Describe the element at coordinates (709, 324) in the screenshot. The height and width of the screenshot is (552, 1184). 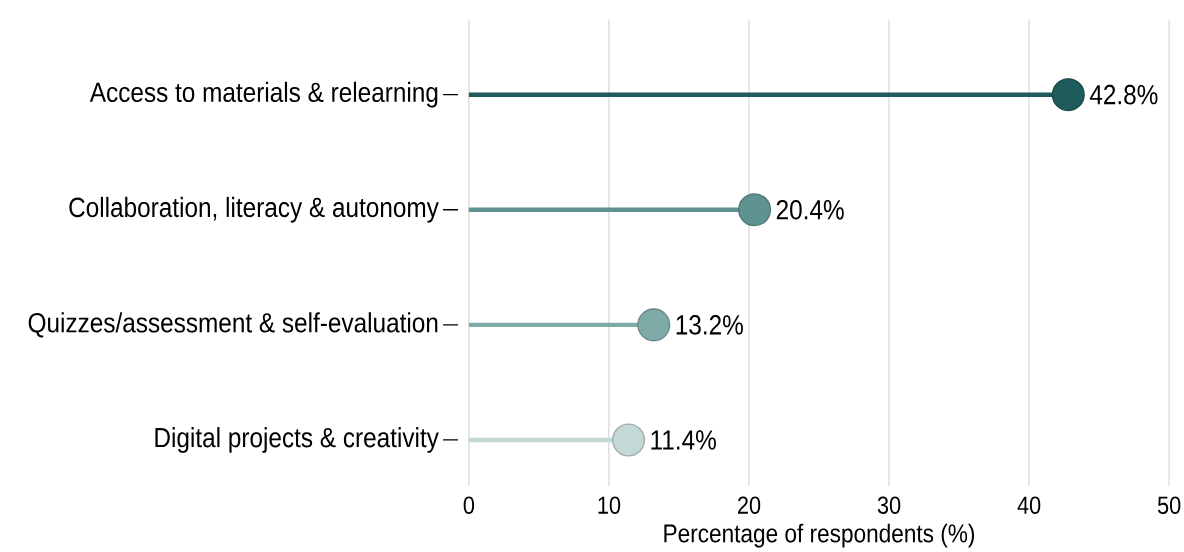
I see `data-label: 13.2%` at that location.